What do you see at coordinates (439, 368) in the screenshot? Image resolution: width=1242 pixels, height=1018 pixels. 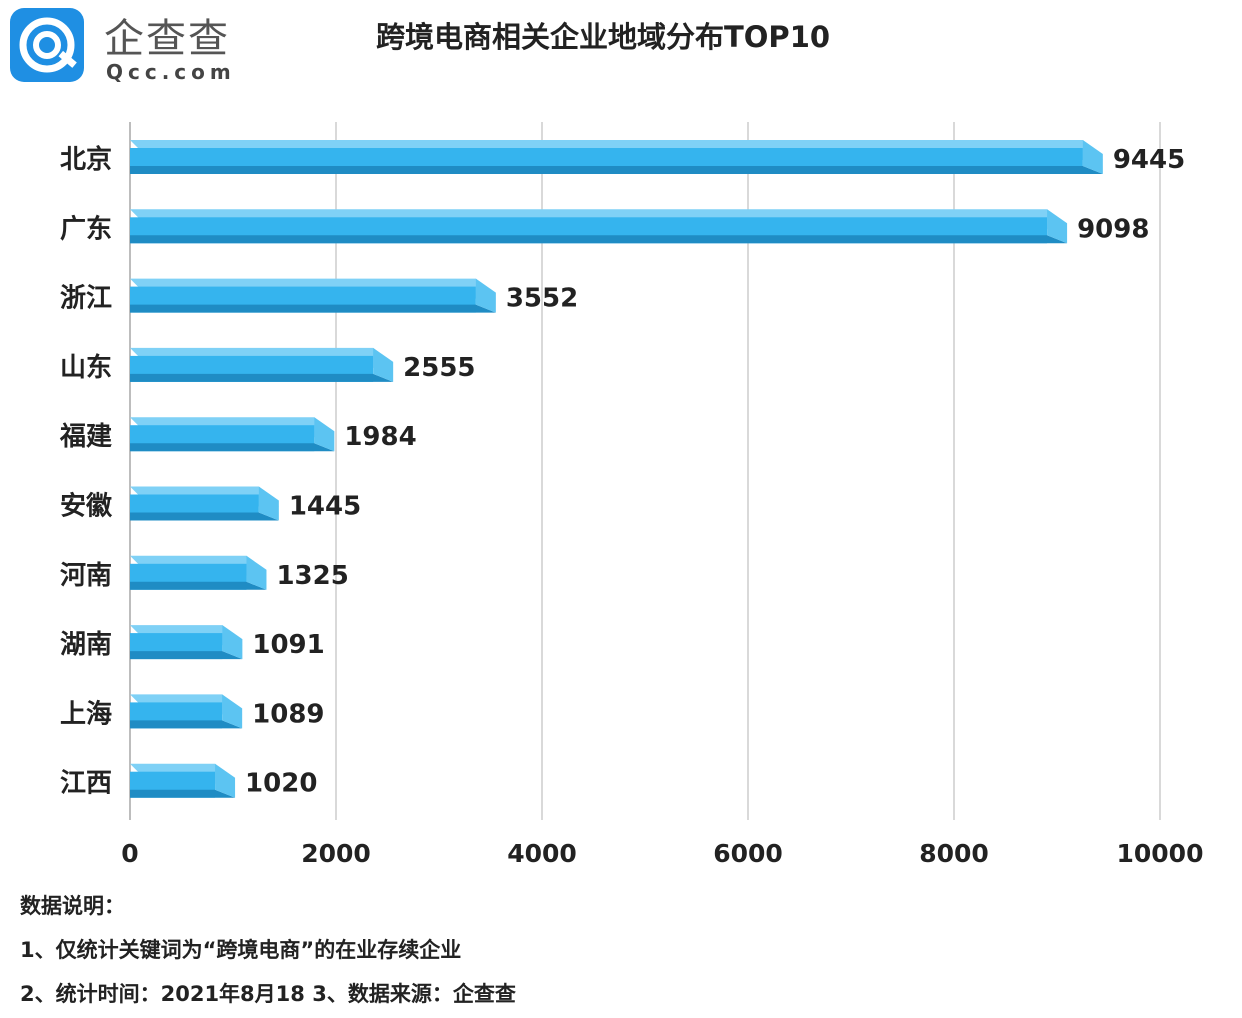 I see `value-label: 2555` at bounding box center [439, 368].